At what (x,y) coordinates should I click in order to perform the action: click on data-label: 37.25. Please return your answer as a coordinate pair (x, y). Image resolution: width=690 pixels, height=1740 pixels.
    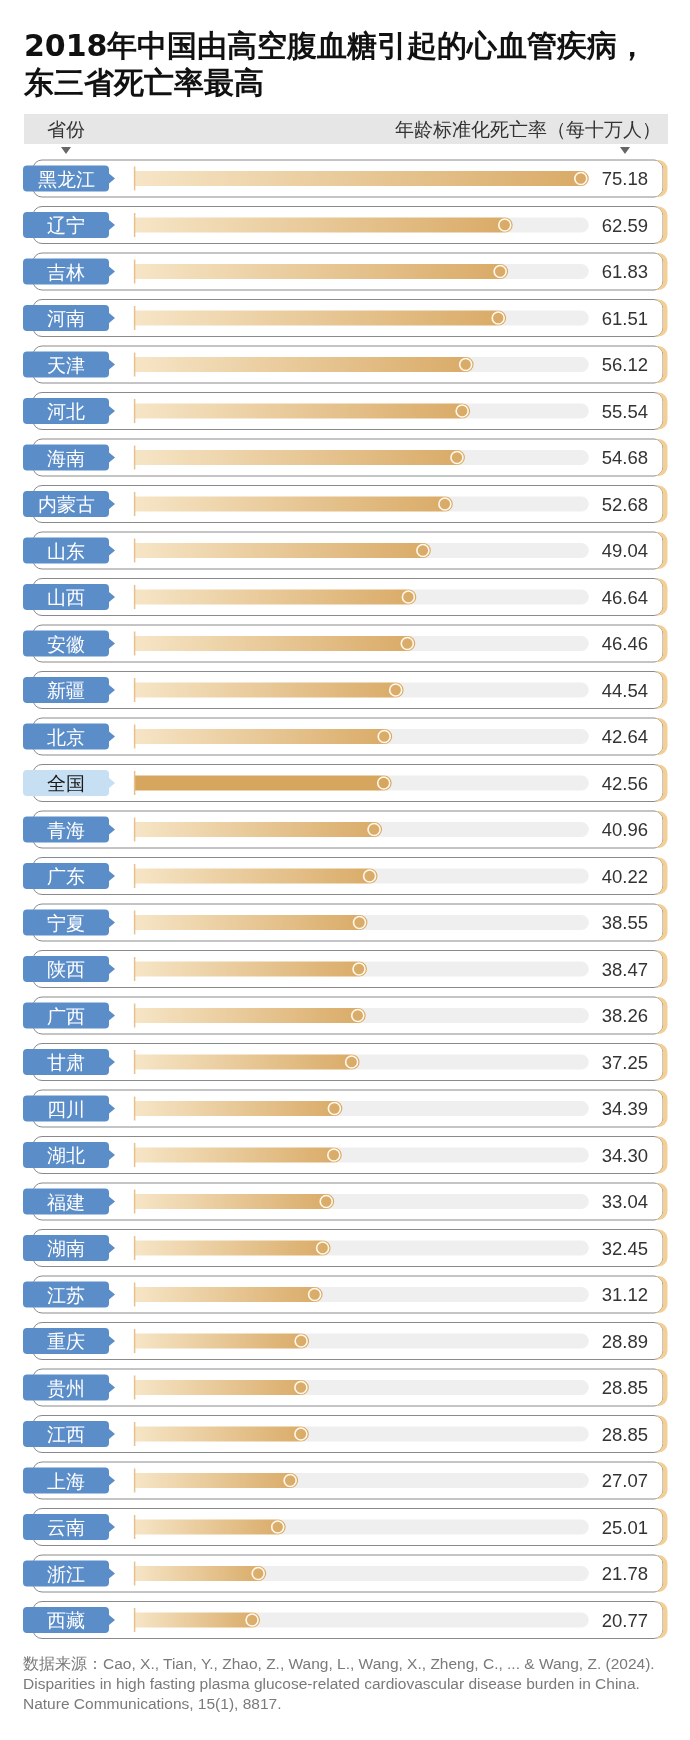
    Looking at the image, I should click on (624, 1062).